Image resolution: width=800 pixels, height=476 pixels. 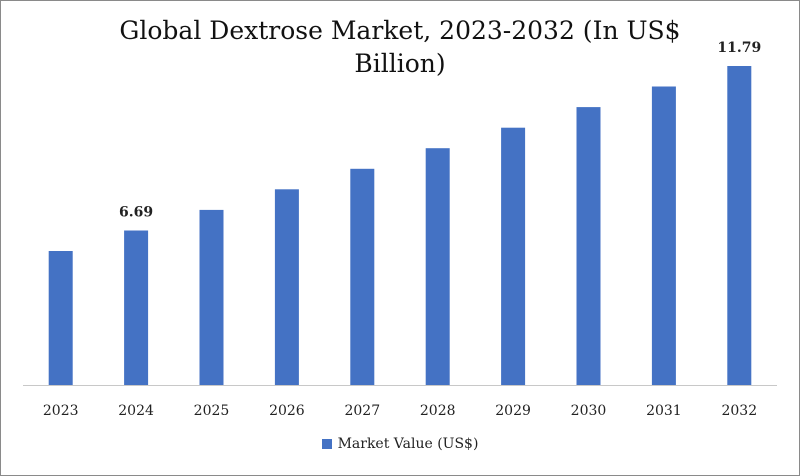 What do you see at coordinates (663, 235) in the screenshot?
I see `bar-2031` at bounding box center [663, 235].